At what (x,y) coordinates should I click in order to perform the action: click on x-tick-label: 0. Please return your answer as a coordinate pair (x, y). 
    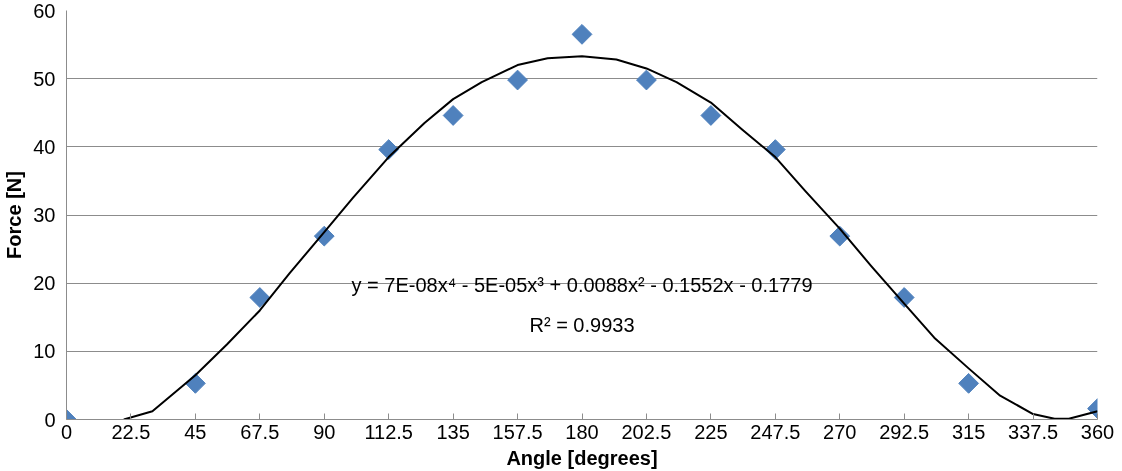
    Looking at the image, I should click on (66, 431).